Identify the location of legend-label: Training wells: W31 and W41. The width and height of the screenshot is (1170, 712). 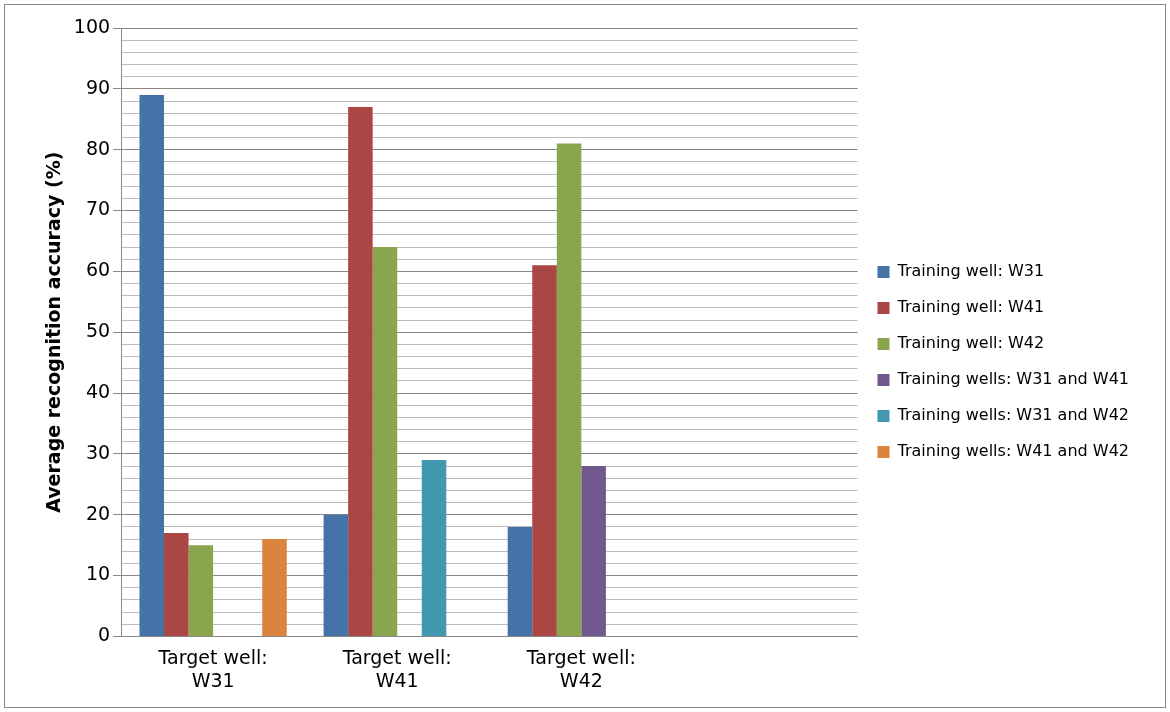
(1012, 379).